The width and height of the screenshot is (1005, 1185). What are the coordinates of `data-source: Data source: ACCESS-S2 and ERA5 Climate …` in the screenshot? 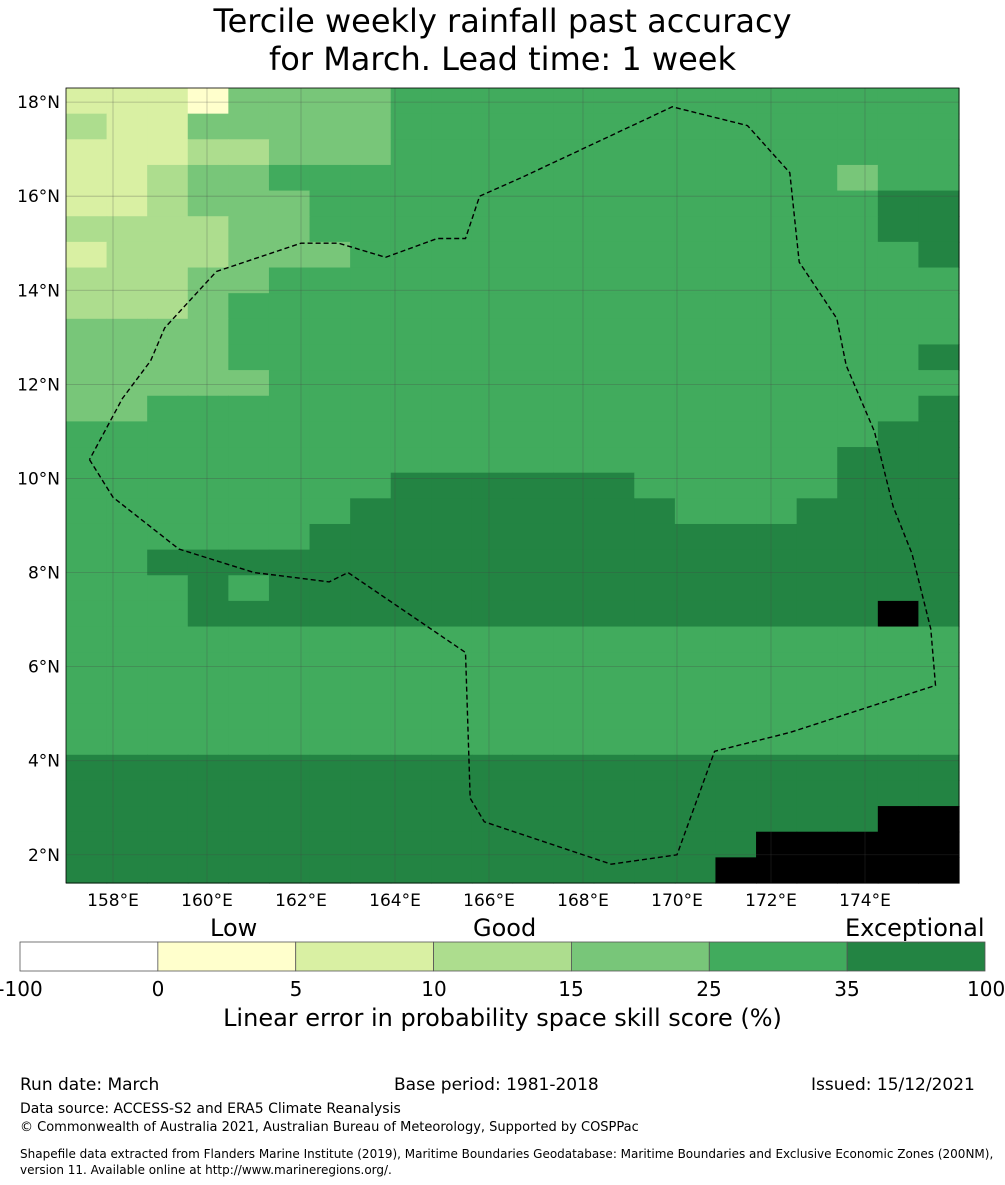 It's located at (210, 1109).